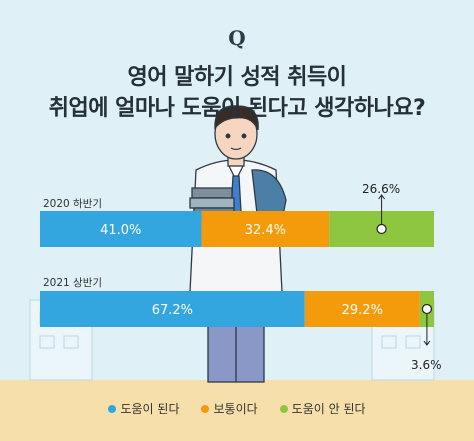 This screenshot has height=441, width=474. I want to click on period-label-2020: 2020 하반기, so click(73, 204).